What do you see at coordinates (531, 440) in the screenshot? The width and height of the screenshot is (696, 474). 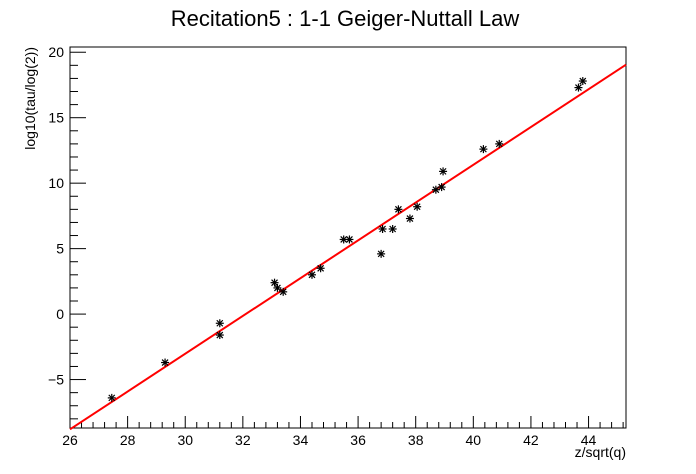 I see `x-tick-label: 42` at bounding box center [531, 440].